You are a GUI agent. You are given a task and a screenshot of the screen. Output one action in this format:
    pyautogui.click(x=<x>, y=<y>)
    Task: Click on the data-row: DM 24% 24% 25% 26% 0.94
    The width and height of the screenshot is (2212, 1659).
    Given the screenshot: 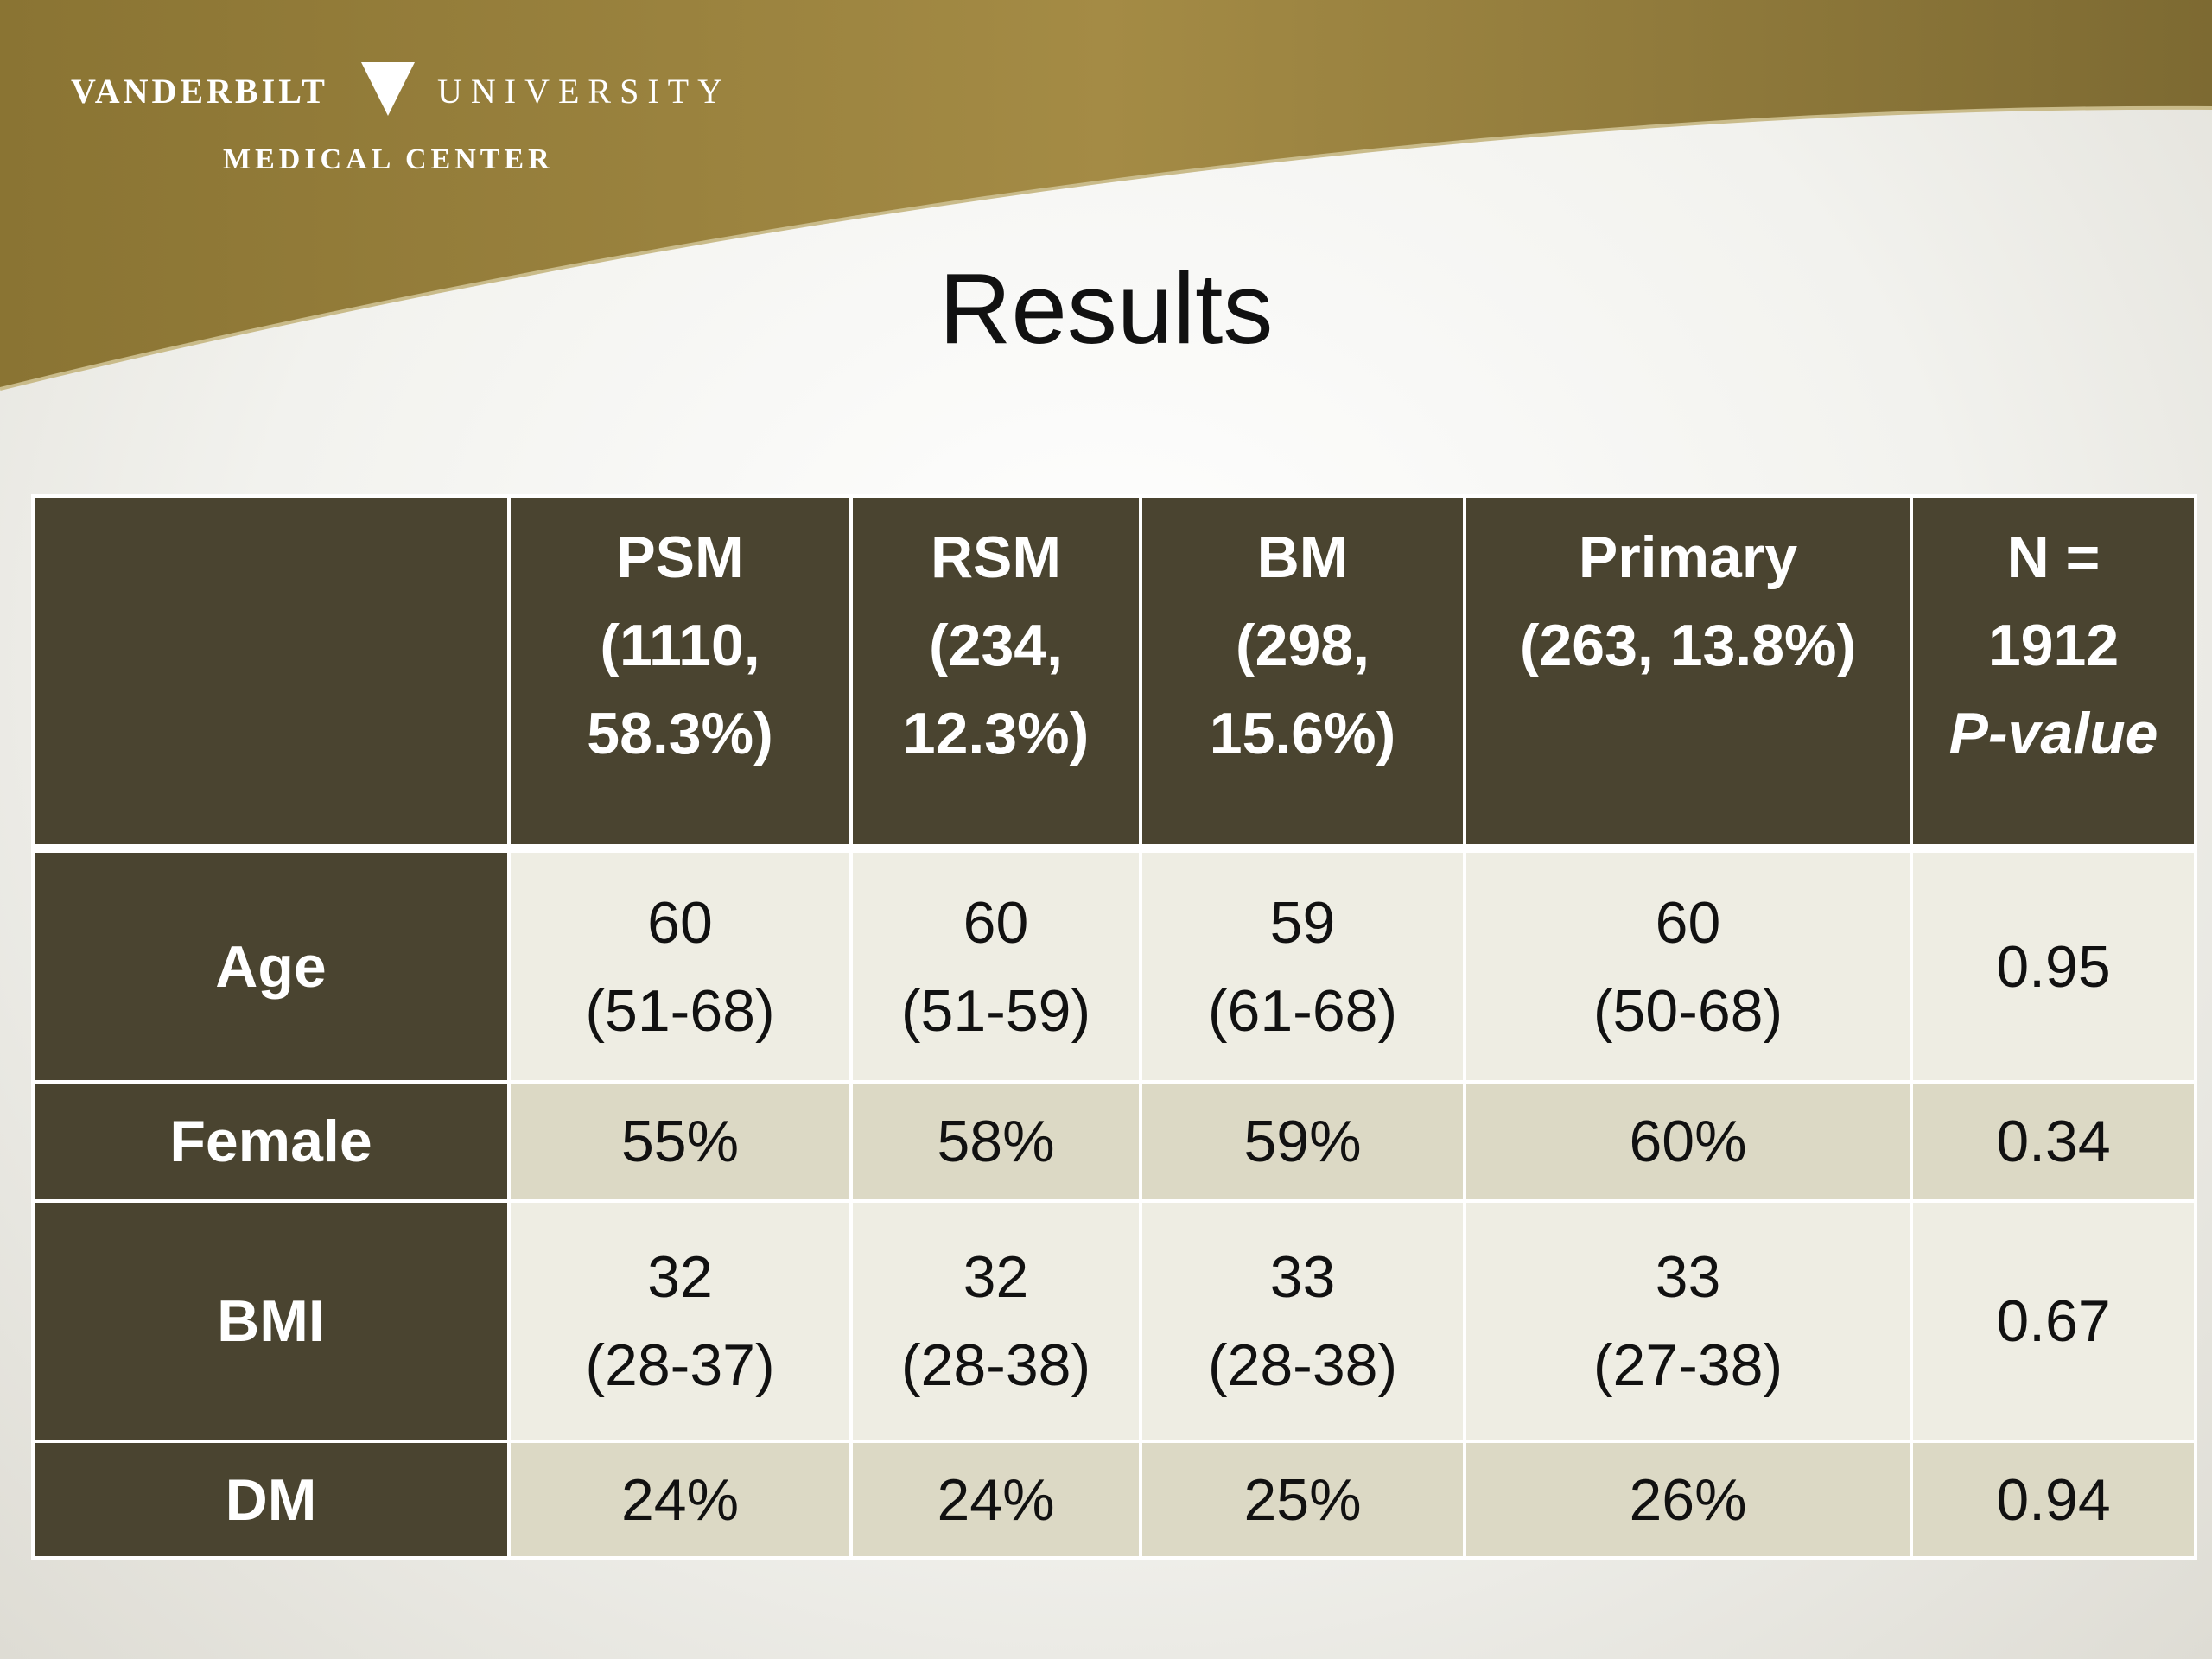 What is the action you would take?
    pyautogui.click(x=1114, y=1500)
    